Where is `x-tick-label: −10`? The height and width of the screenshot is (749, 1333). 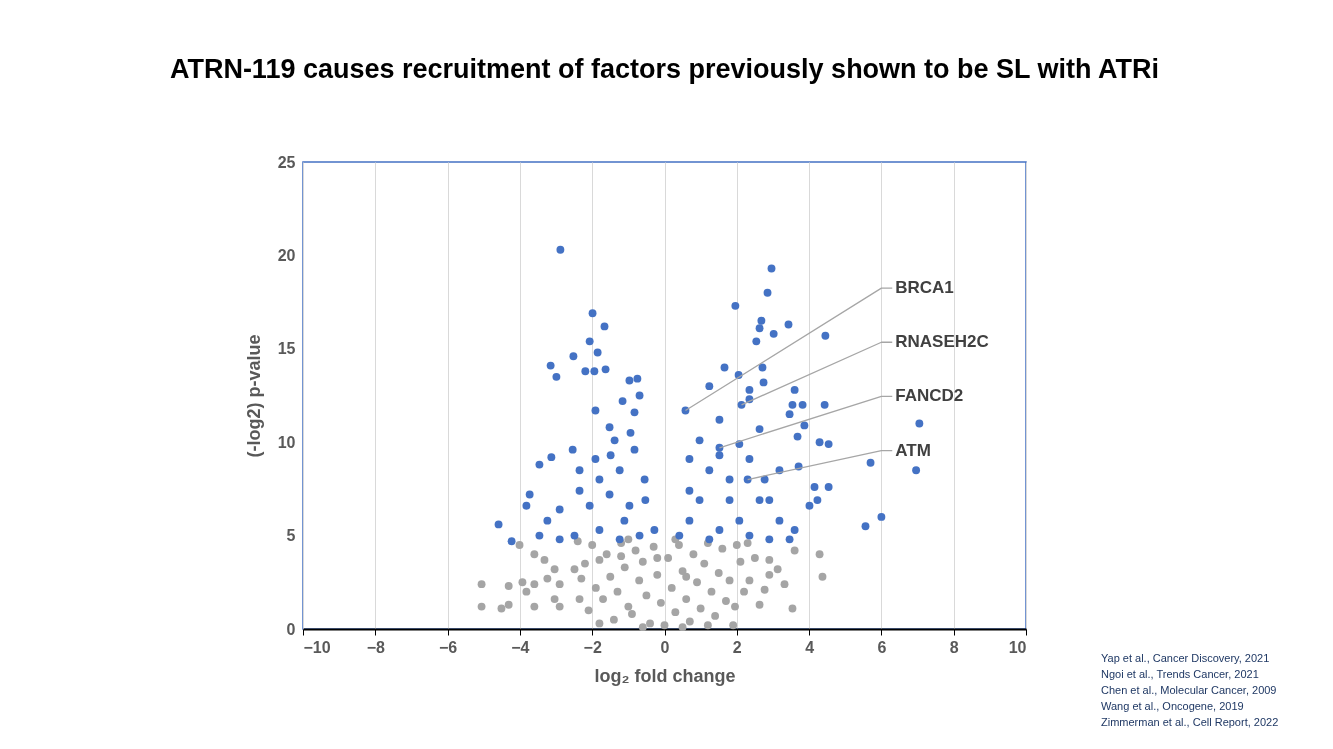
x-tick-label: −10 is located at coordinates (317, 647).